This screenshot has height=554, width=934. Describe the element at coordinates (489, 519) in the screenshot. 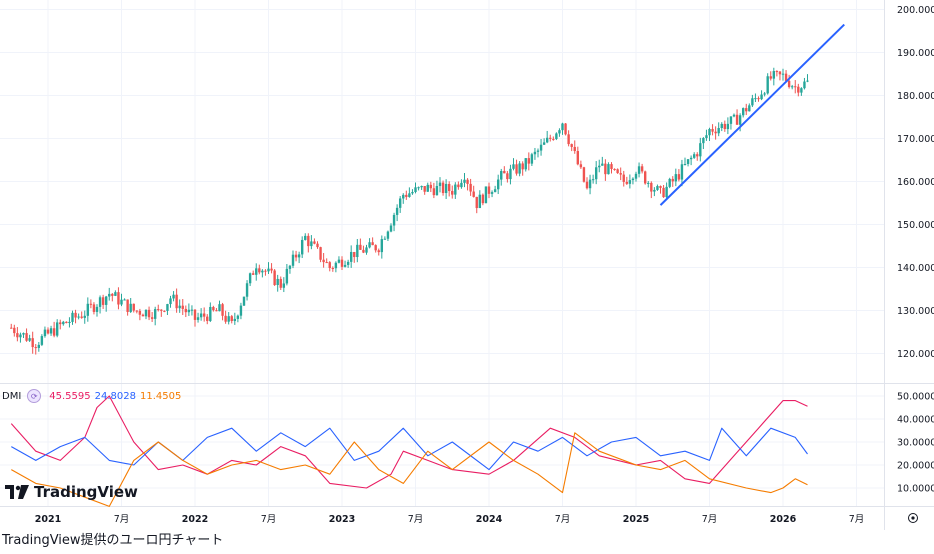

I see `time-tick-label: 2024` at that location.